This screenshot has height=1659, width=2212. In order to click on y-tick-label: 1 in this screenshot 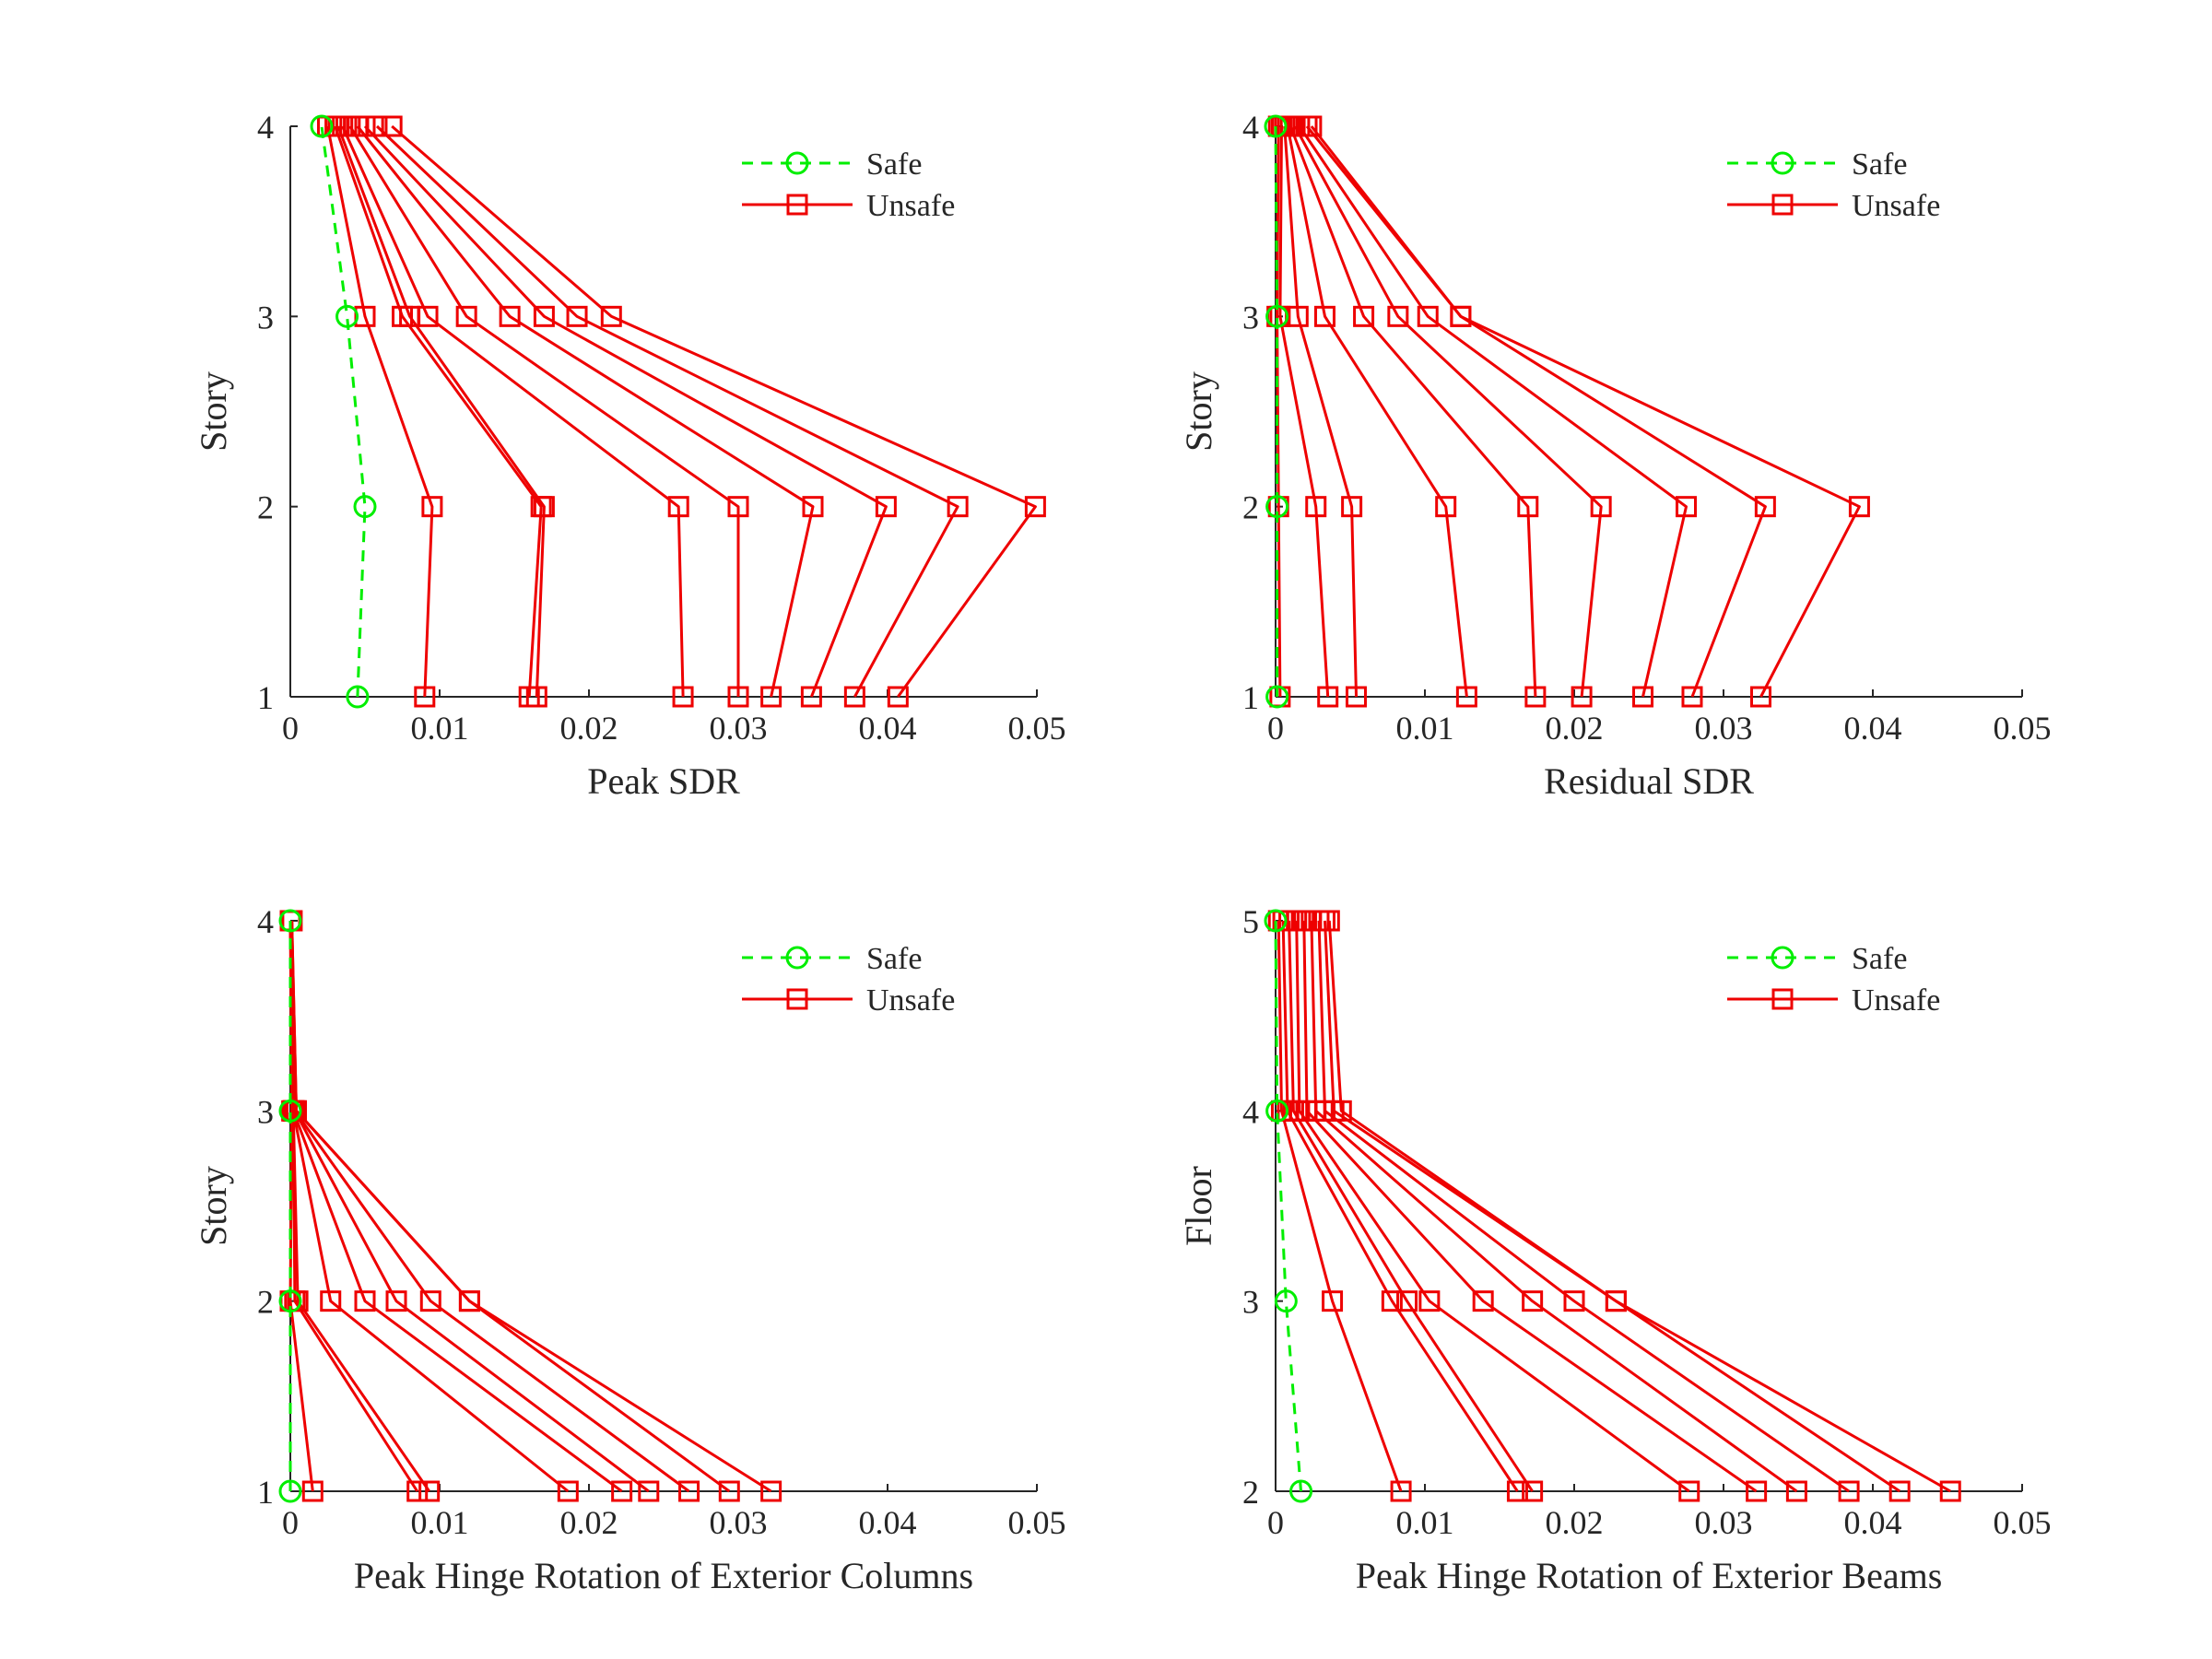, I will do `click(1250, 697)`.